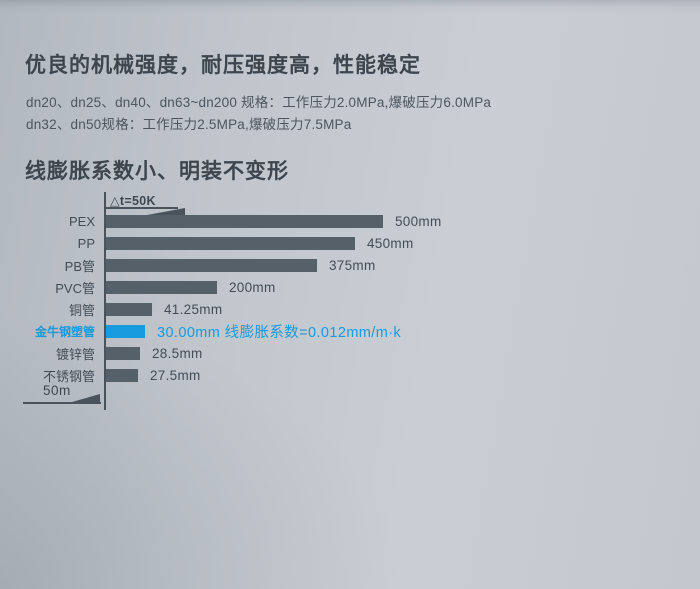  I want to click on bar-label: PVC管, so click(75, 288).